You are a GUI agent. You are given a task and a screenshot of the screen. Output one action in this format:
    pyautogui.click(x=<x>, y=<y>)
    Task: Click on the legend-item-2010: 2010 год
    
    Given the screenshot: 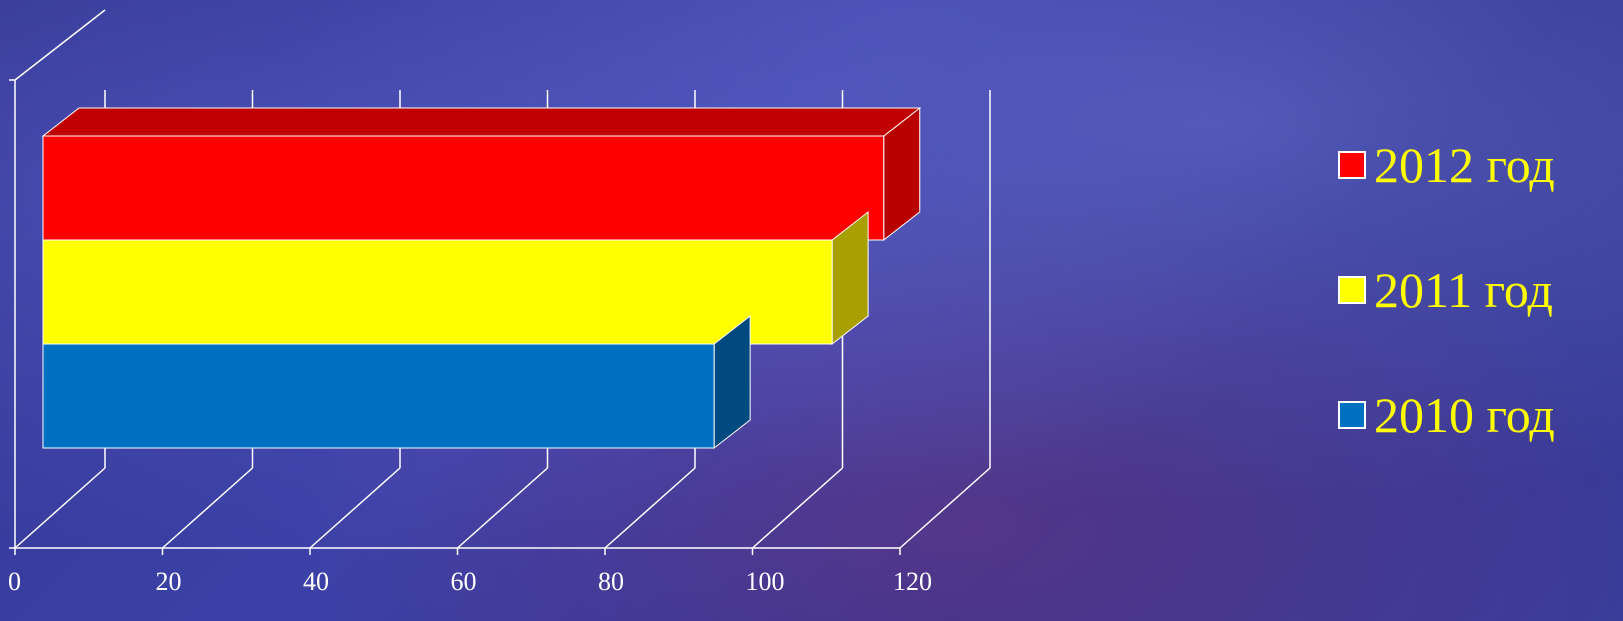 What is the action you would take?
    pyautogui.click(x=1446, y=415)
    